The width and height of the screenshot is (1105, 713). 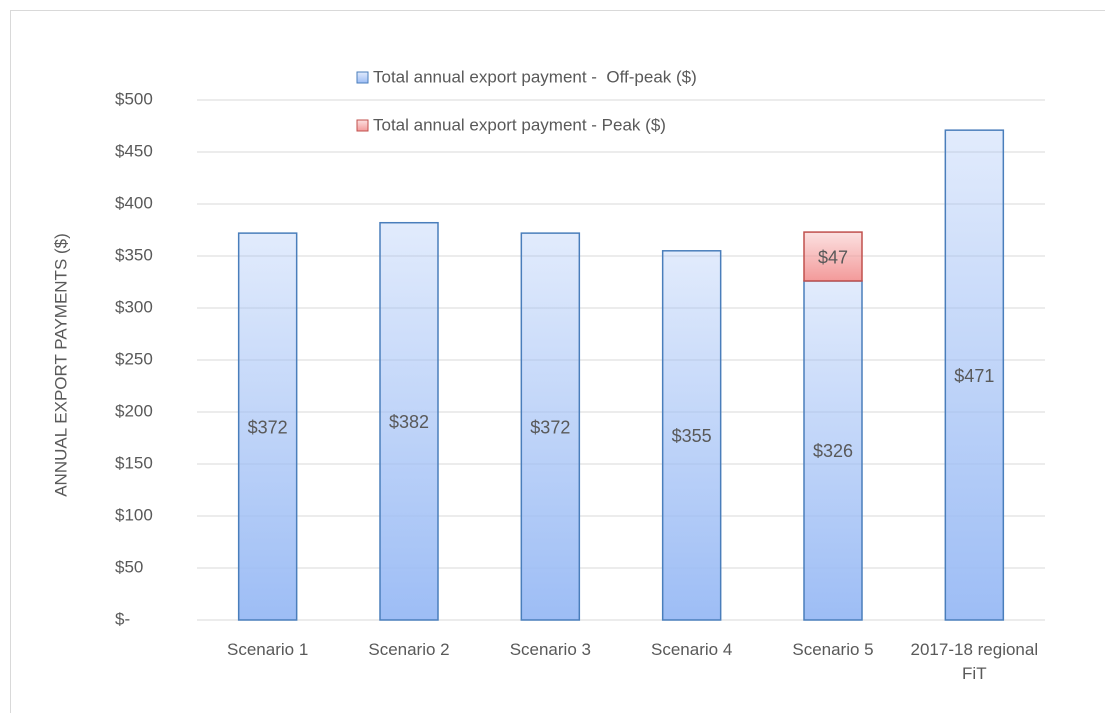 What do you see at coordinates (60, 365) in the screenshot?
I see `y-axis-label: ANNUAL EXPORT PAYMENTS ($)` at bounding box center [60, 365].